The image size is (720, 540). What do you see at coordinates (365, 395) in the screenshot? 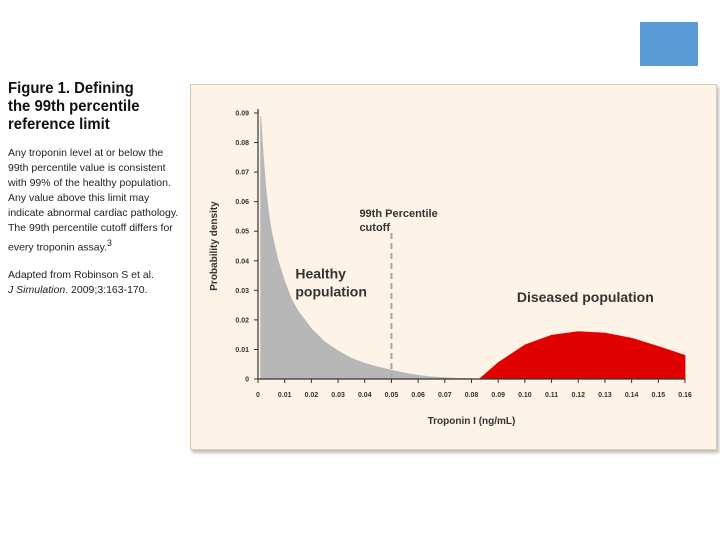
I see `x-tick-label: 0.04` at bounding box center [365, 395].